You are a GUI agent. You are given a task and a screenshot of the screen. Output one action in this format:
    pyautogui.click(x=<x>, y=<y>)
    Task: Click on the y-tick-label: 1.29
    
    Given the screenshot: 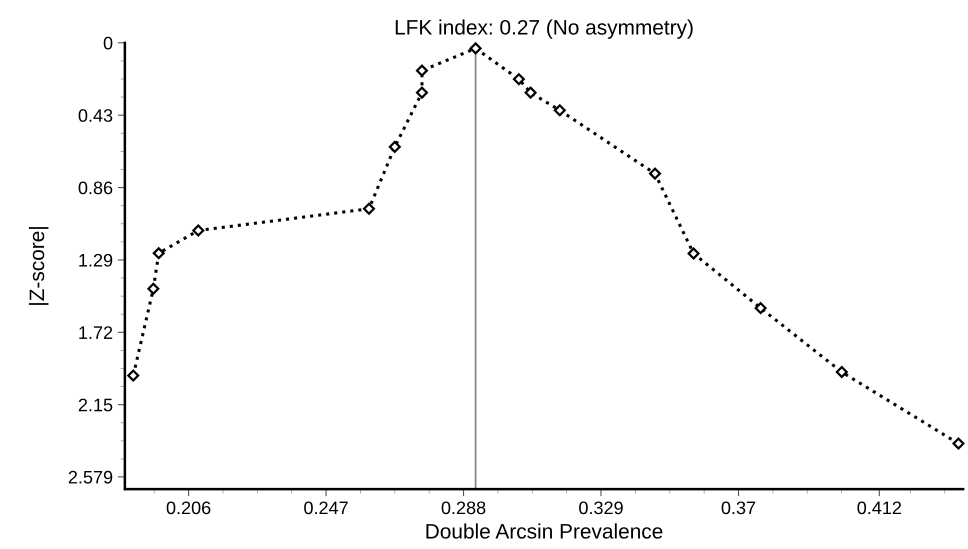 What is the action you would take?
    pyautogui.click(x=95, y=260)
    